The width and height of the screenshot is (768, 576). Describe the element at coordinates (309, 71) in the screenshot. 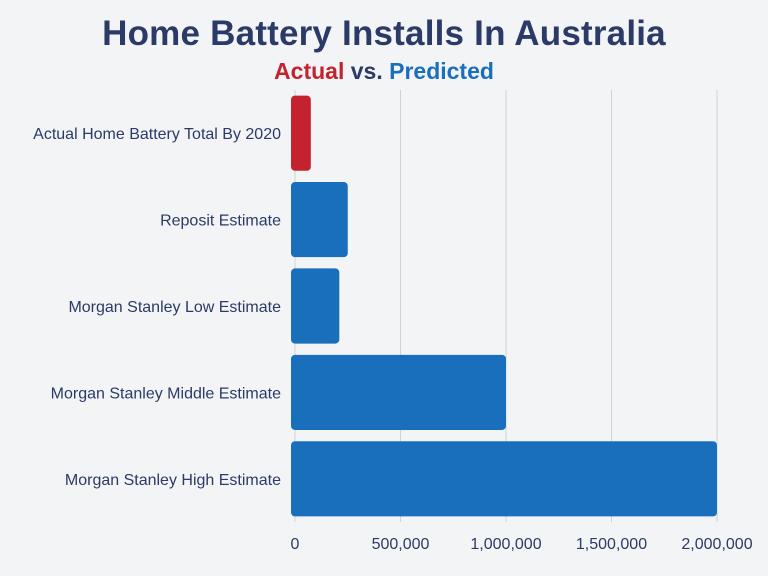

I see `subtitle-actual: Actual` at that location.